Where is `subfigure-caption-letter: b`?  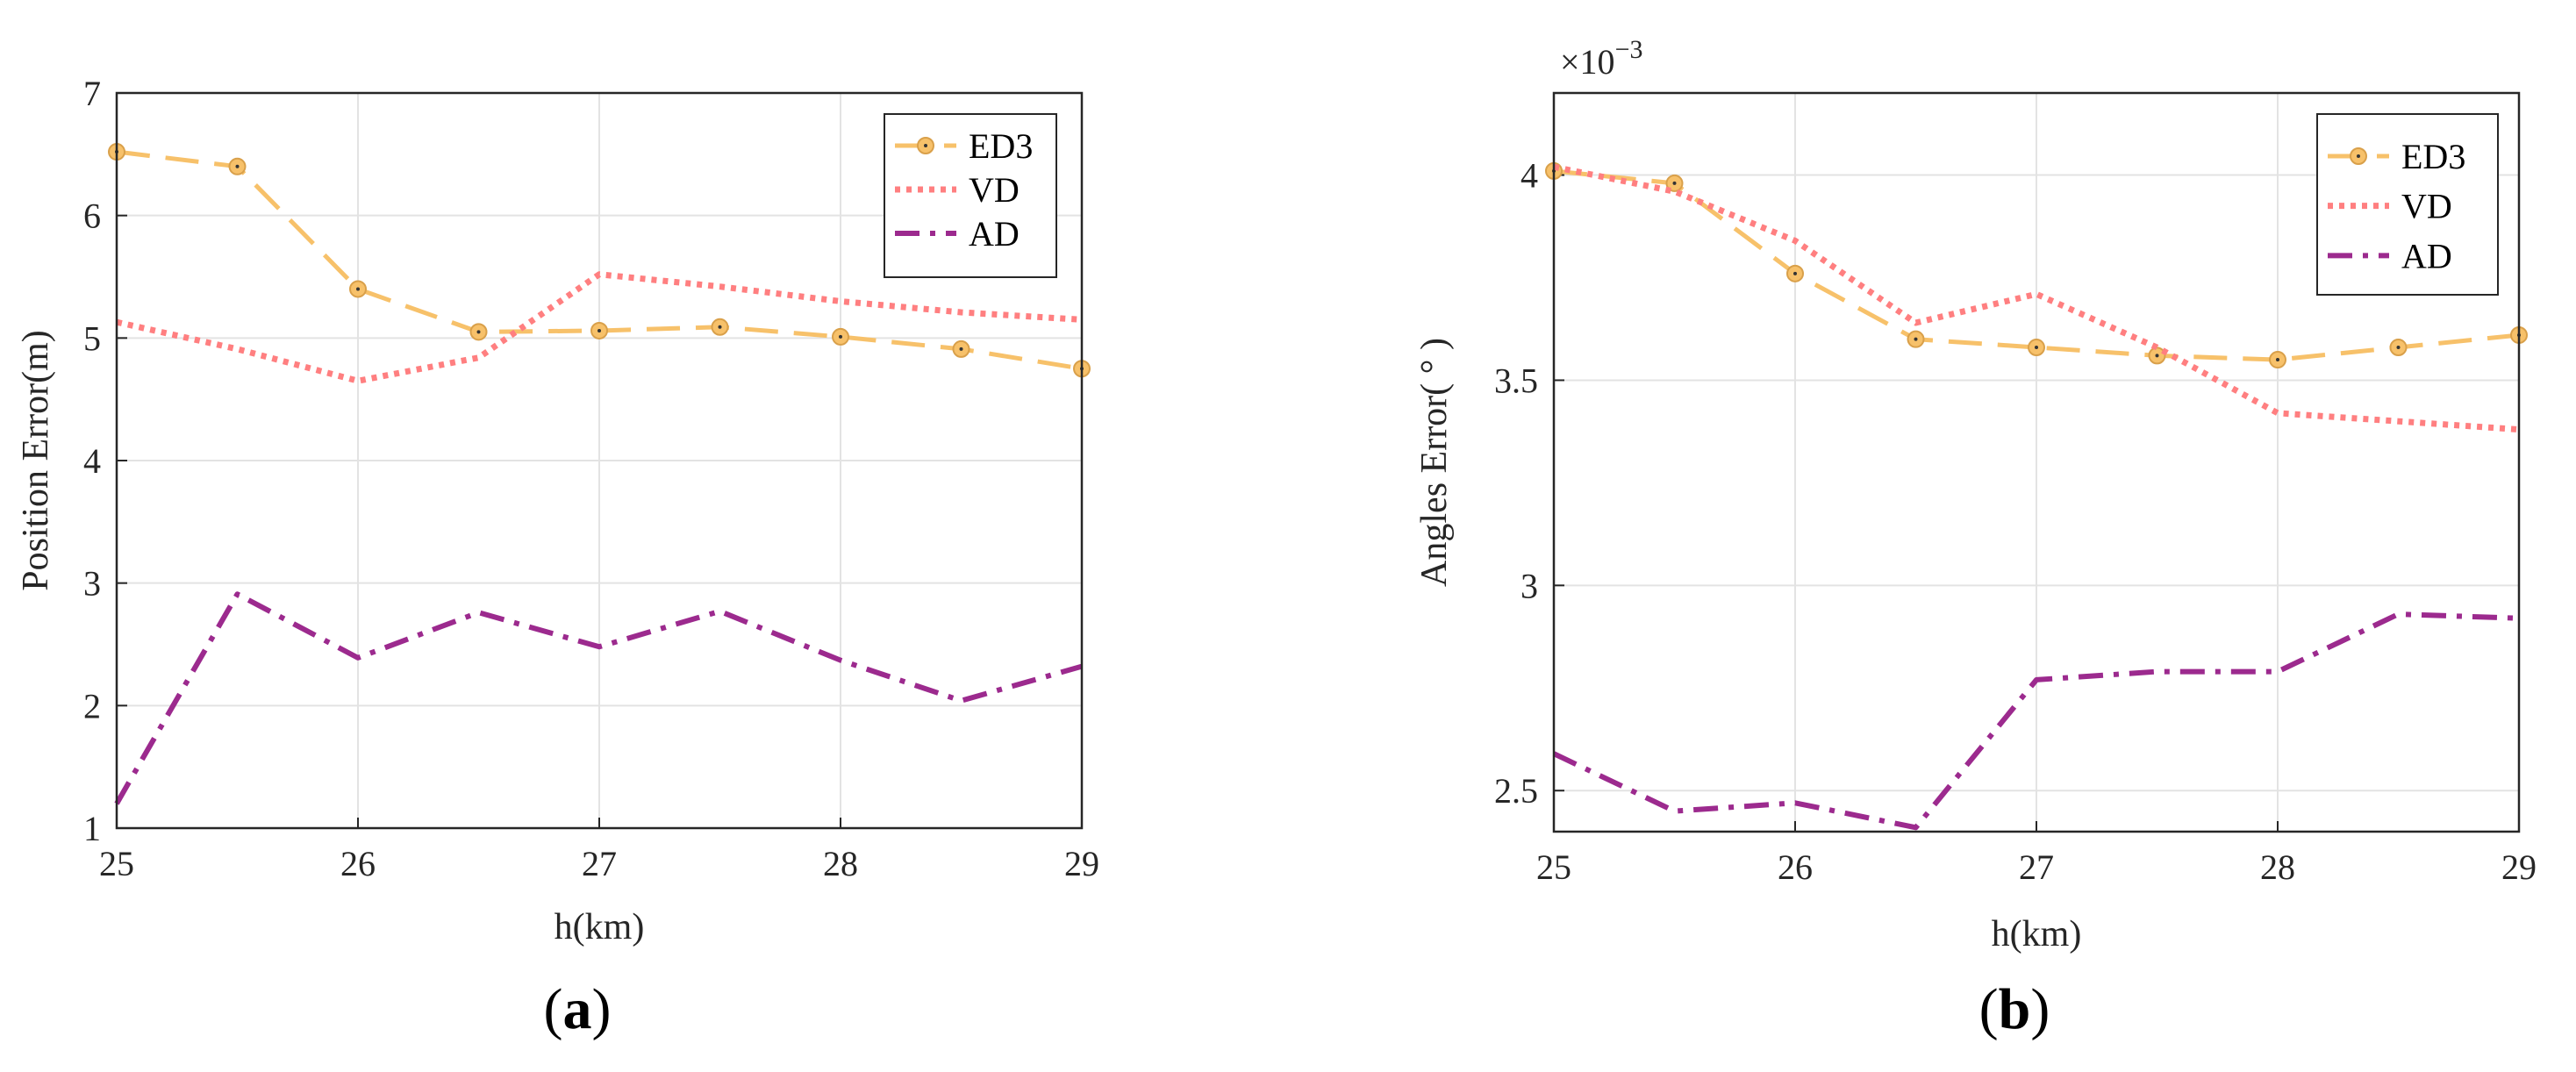
subfigure-caption-letter: b is located at coordinates (2015, 1009).